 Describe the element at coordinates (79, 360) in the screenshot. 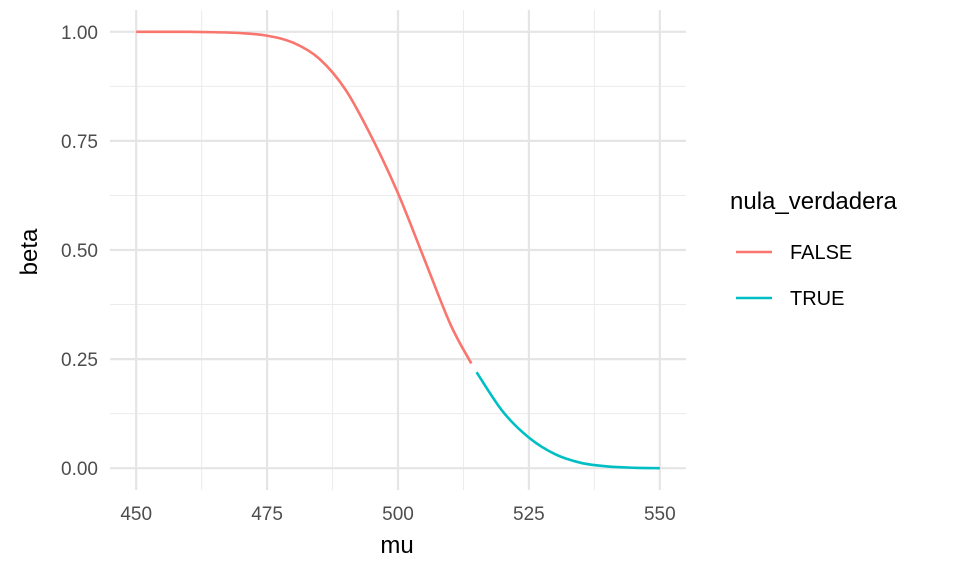

I see `y-tick-label: 0.25` at that location.